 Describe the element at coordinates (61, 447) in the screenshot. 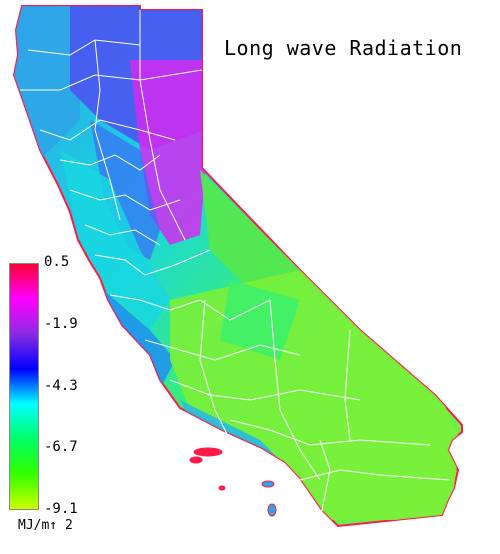

I see `color-scale-tick-label: -6.7` at that location.